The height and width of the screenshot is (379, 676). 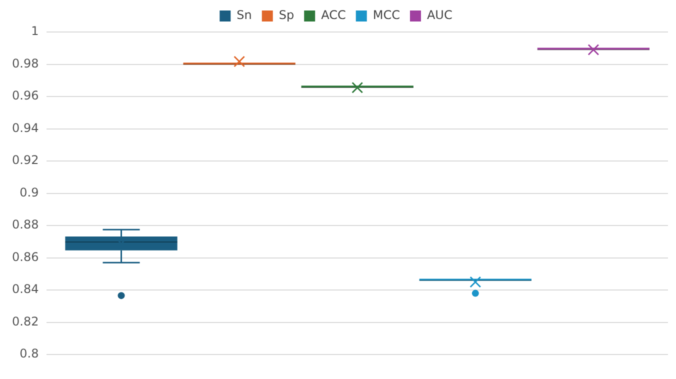 What do you see at coordinates (25, 257) in the screenshot?
I see `y-tick-label: 0.86` at bounding box center [25, 257].